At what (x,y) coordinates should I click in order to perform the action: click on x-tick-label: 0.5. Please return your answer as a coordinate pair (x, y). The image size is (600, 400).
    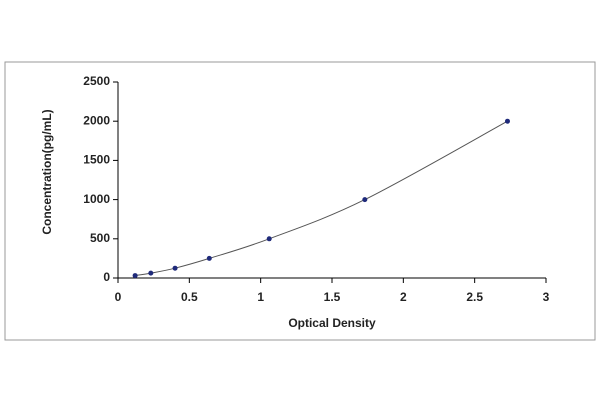
    Looking at the image, I should click on (189, 297).